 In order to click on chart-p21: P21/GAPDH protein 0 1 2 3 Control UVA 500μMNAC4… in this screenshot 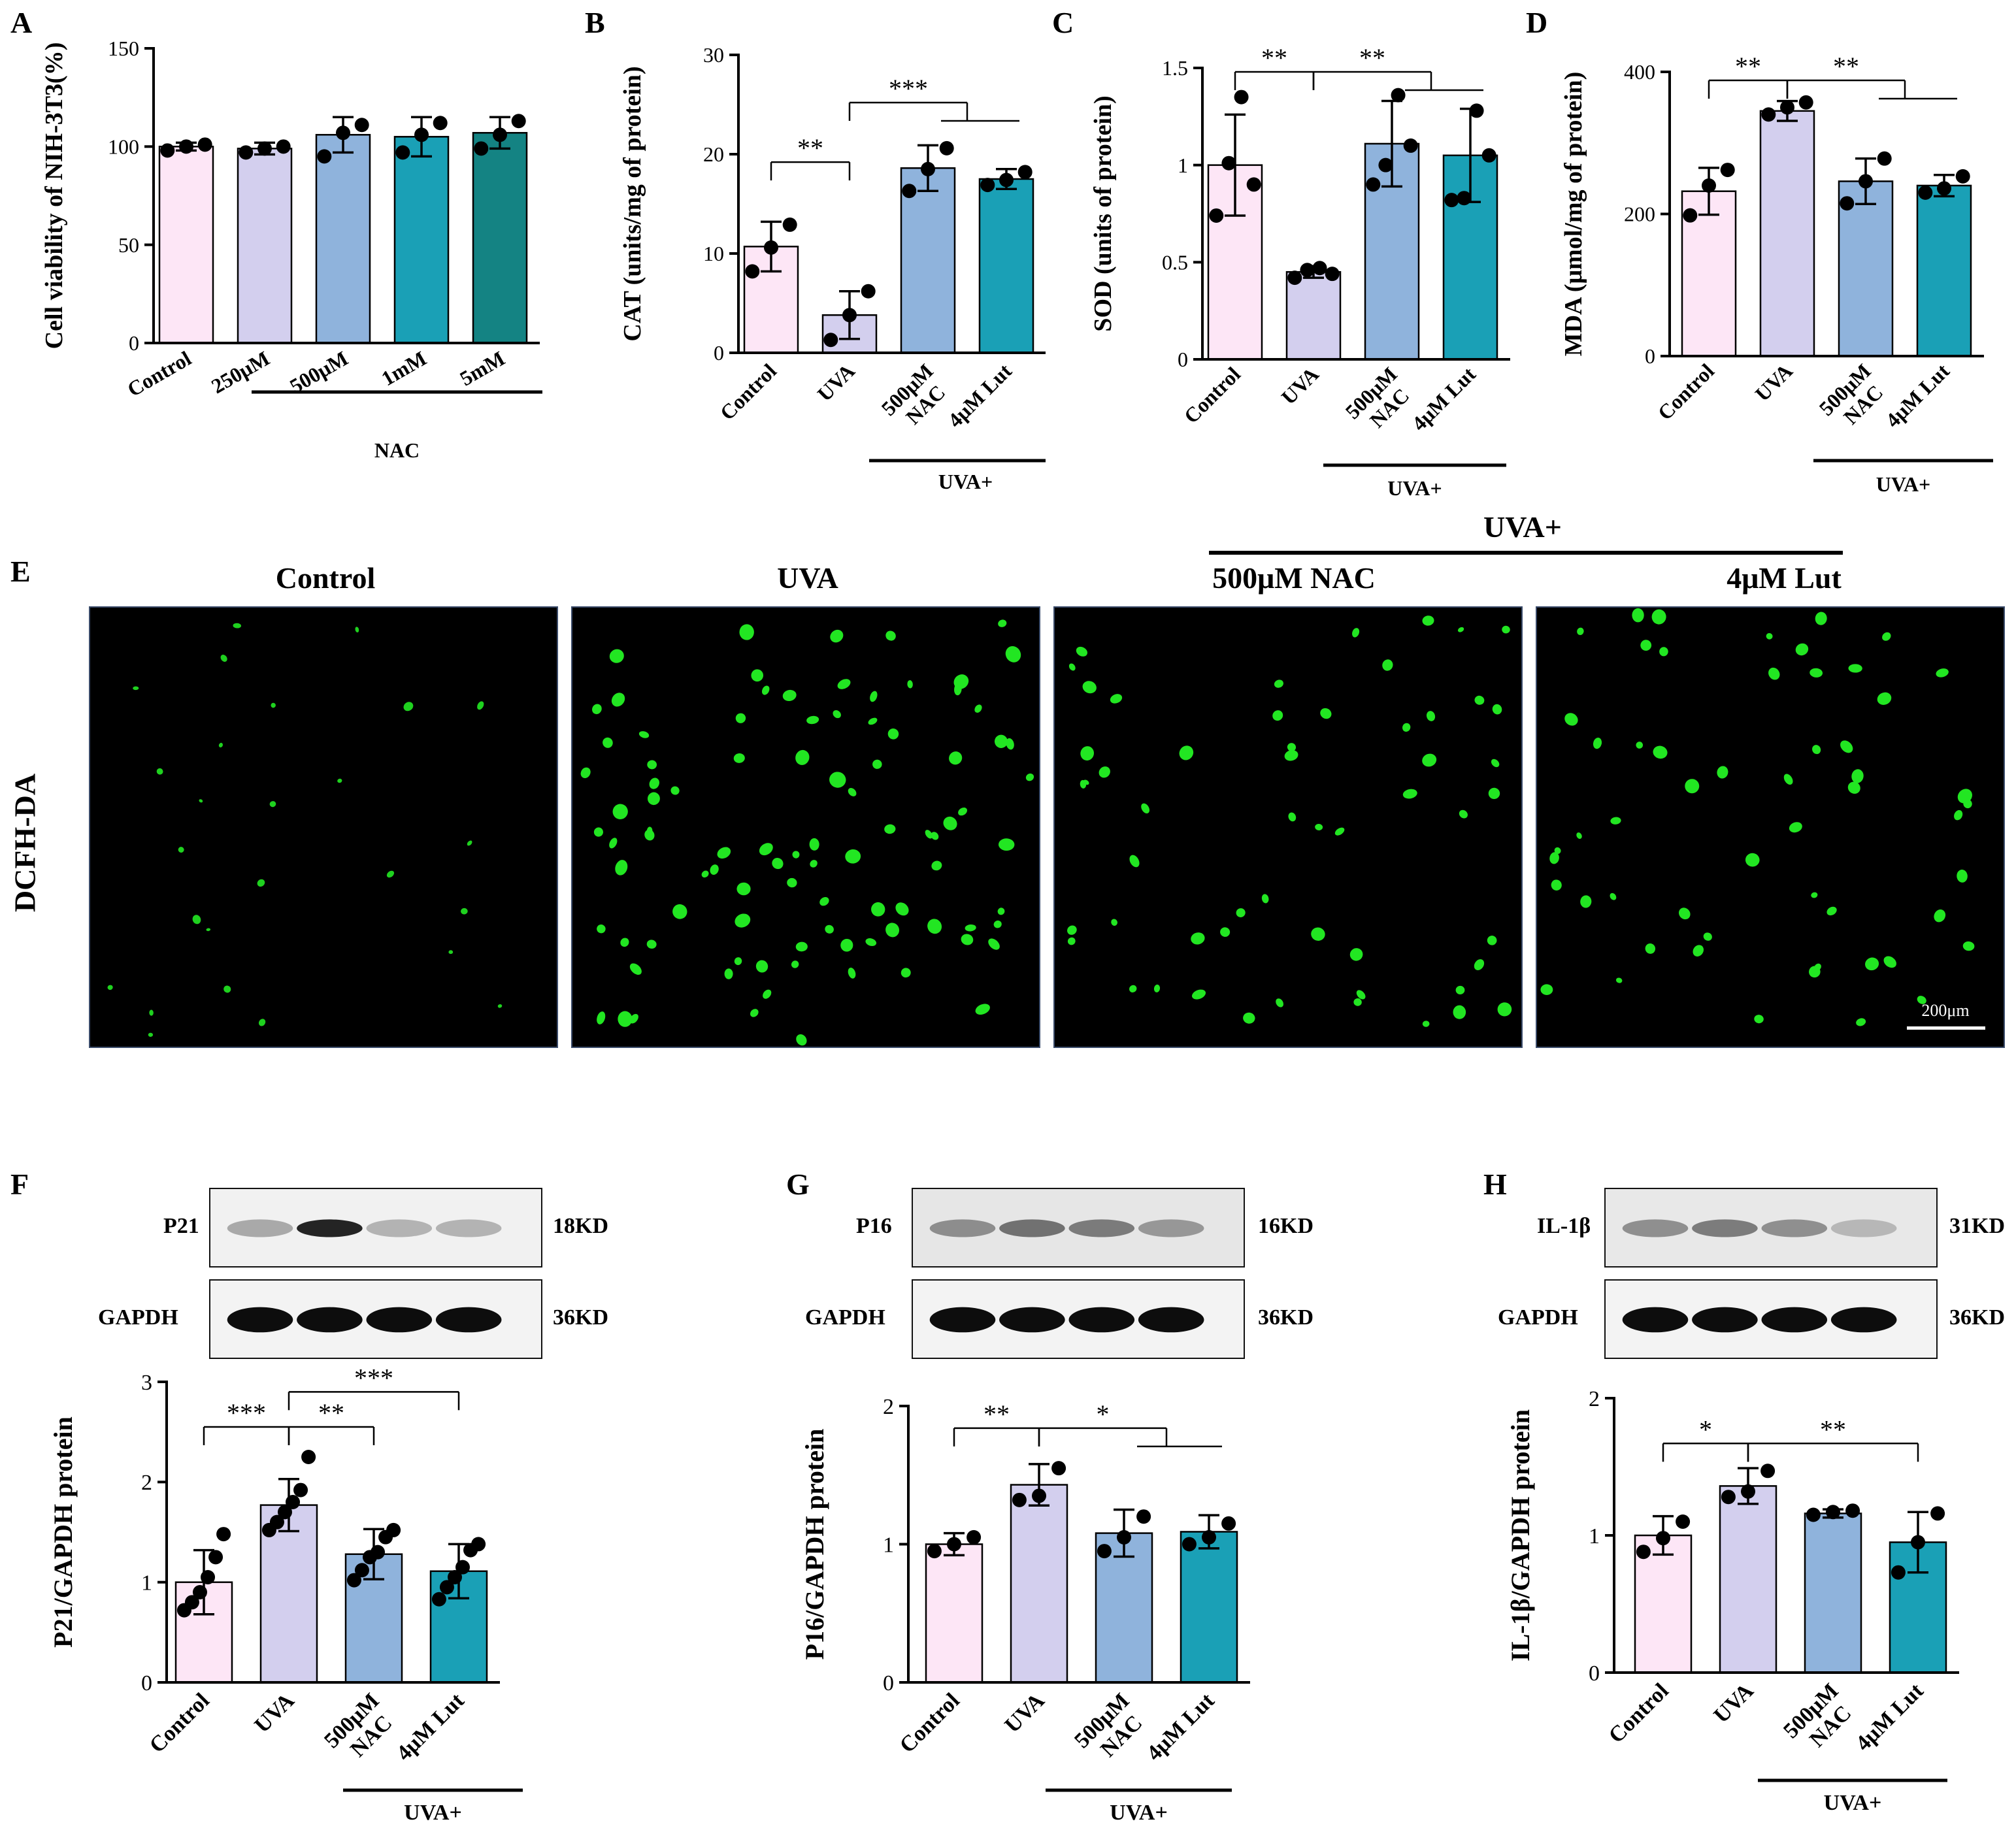, I will do `click(286, 1594)`.